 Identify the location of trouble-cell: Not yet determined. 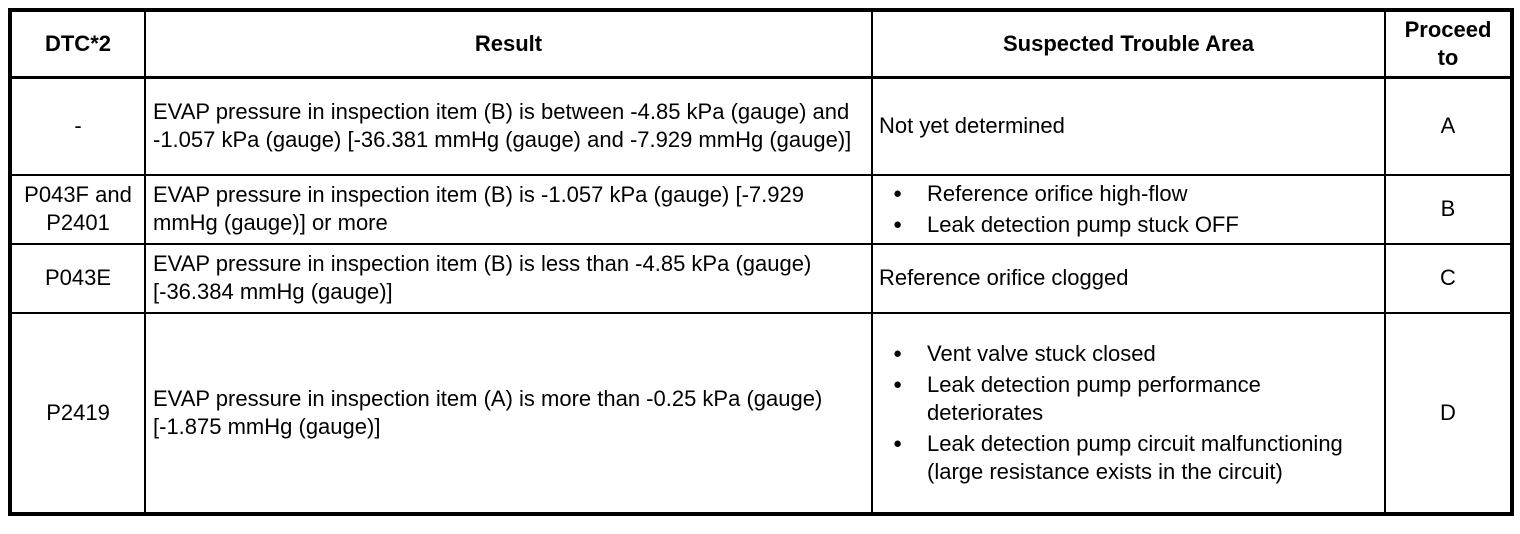
(1128, 126).